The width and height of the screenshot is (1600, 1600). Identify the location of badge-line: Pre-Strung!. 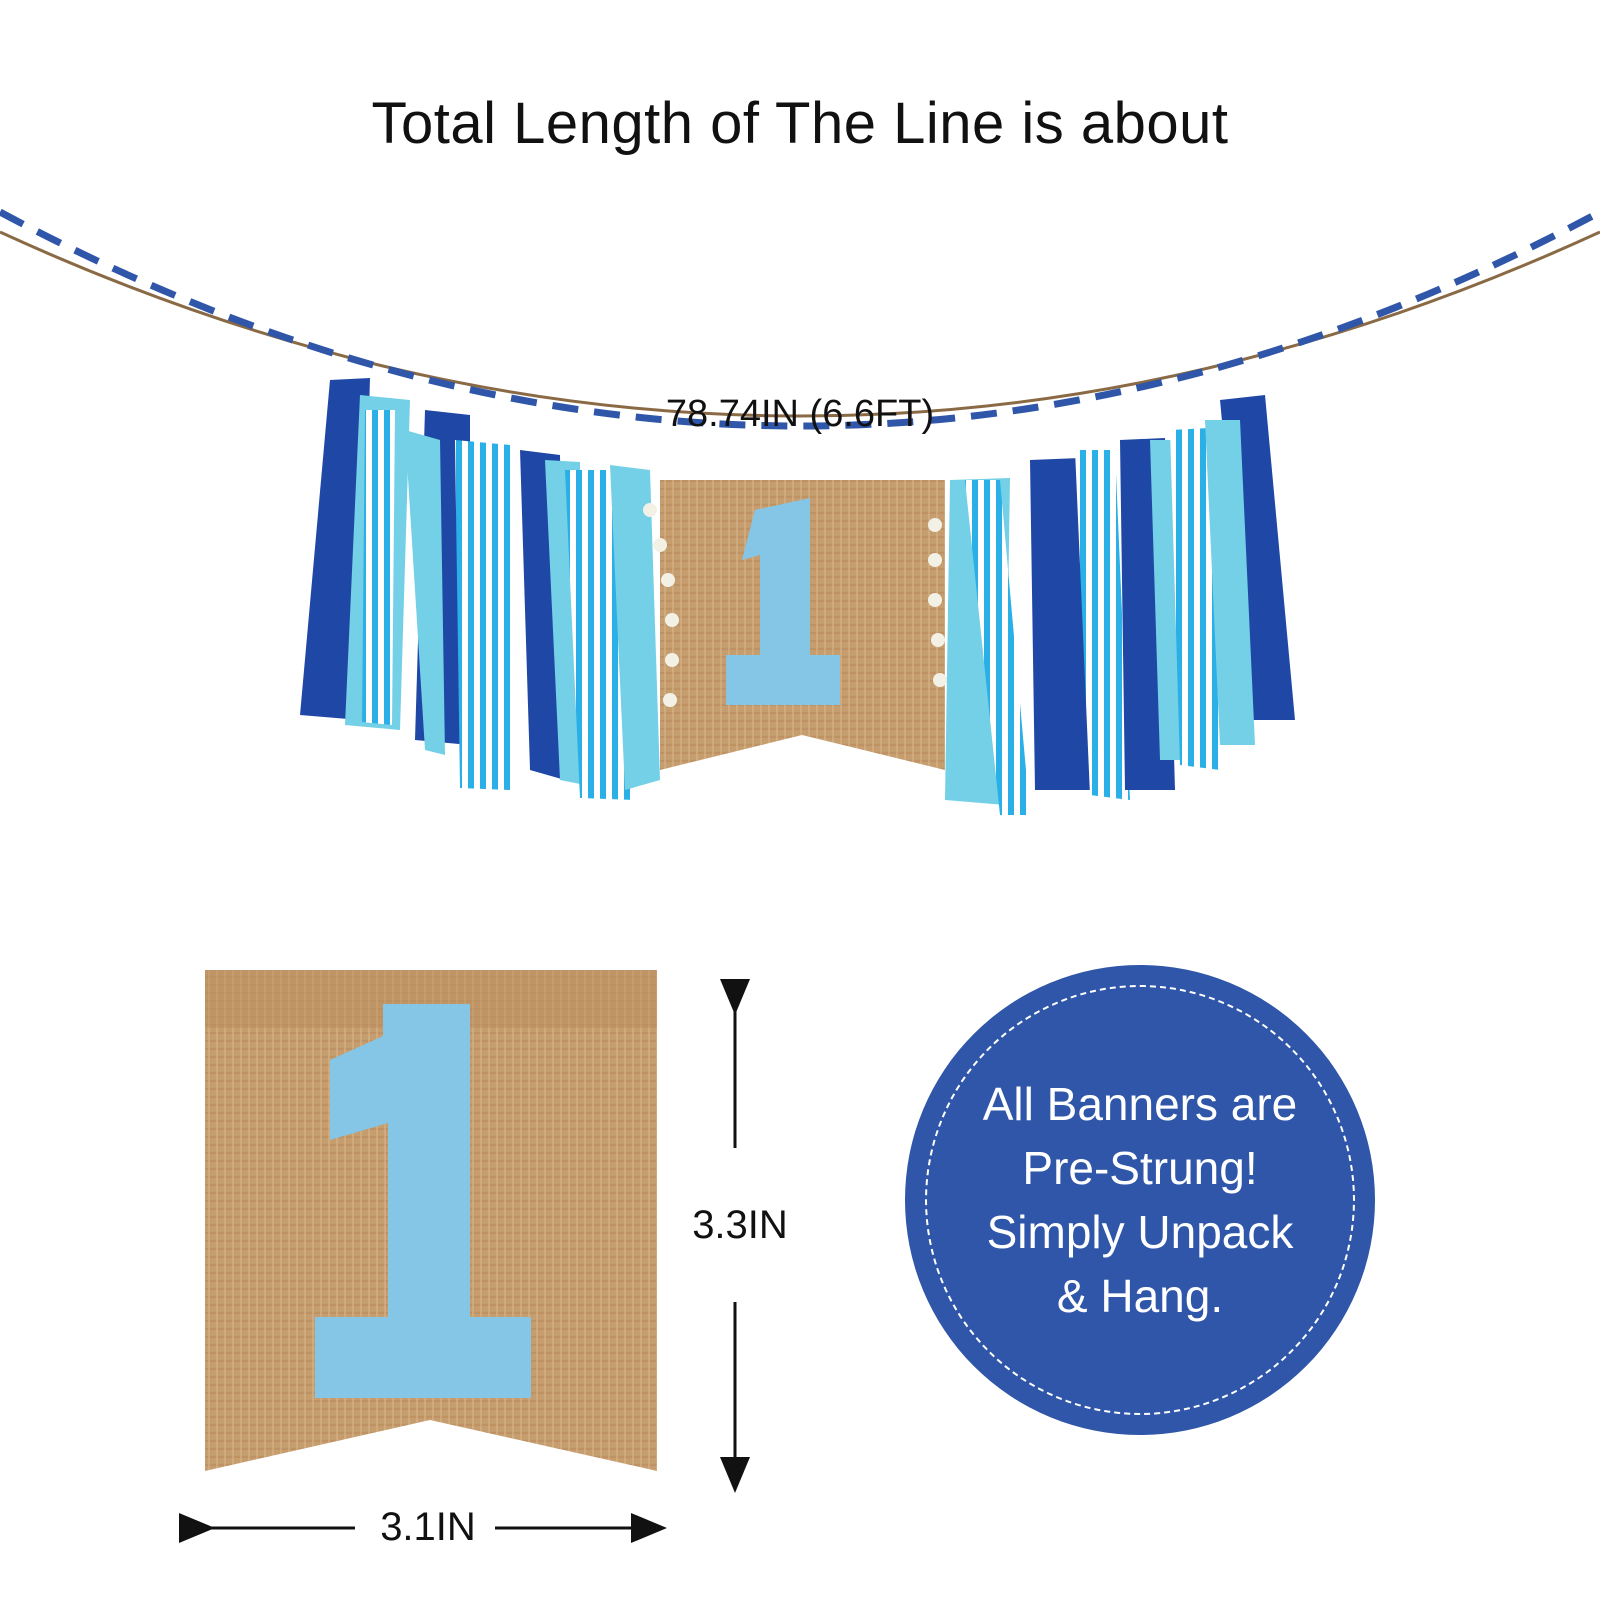
(1140, 1168).